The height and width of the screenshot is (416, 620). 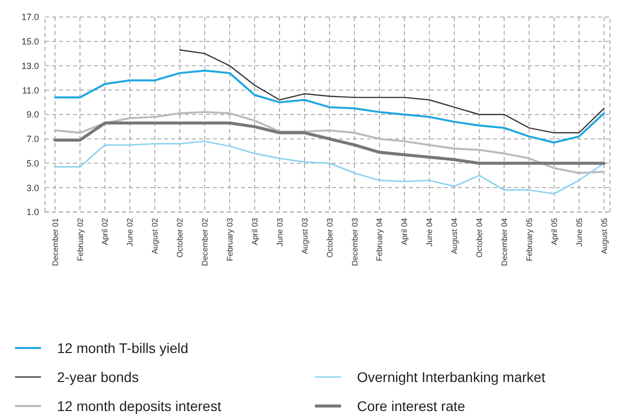 I want to click on y-tick-label: 9.0, so click(x=32, y=115).